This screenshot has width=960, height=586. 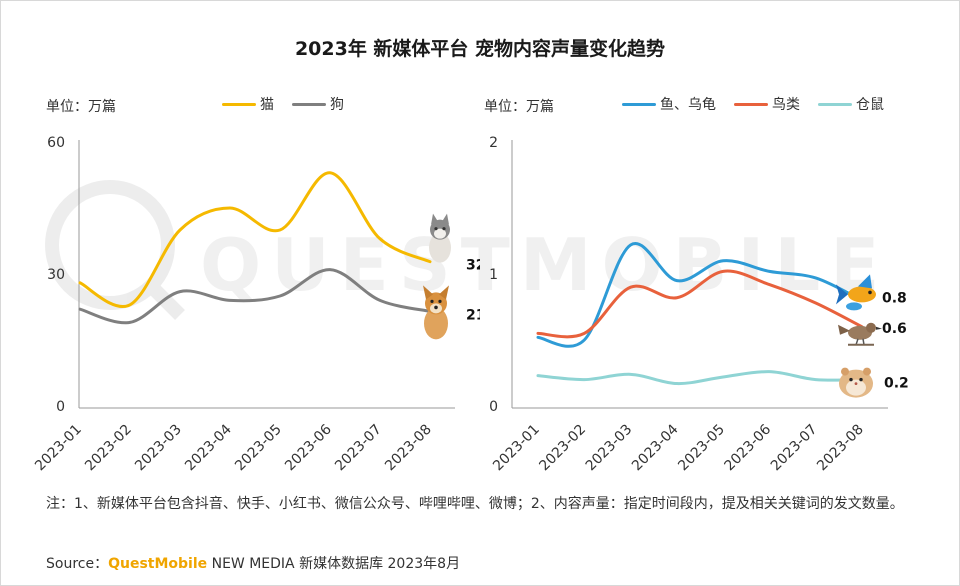 What do you see at coordinates (860, 334) in the screenshot?
I see `bird-icon` at bounding box center [860, 334].